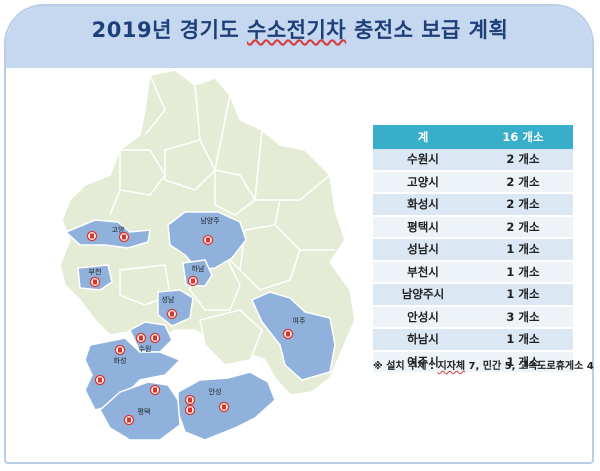  I want to click on region-pyeongtaek, so click(140, 411).